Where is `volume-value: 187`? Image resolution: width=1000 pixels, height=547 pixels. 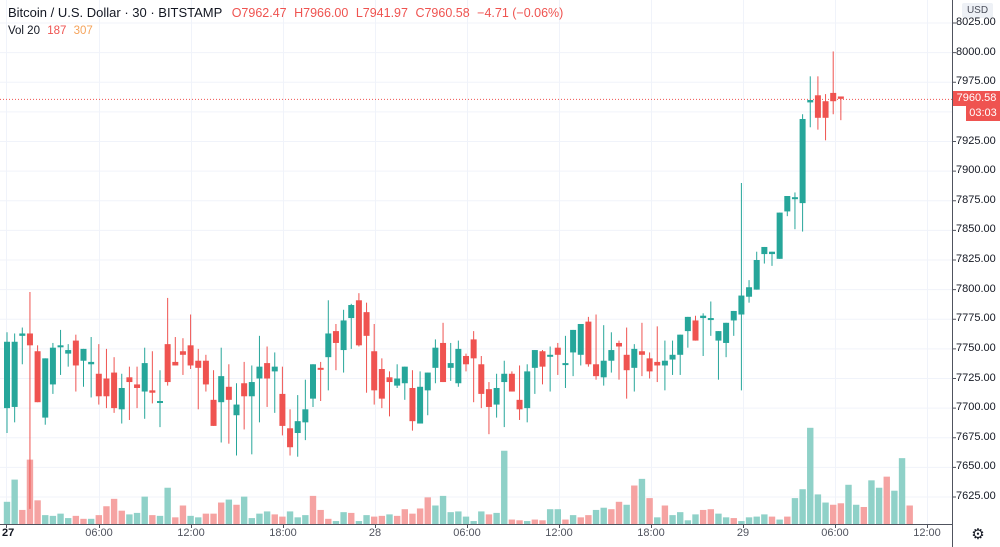
volume-value: 187 is located at coordinates (57, 31).